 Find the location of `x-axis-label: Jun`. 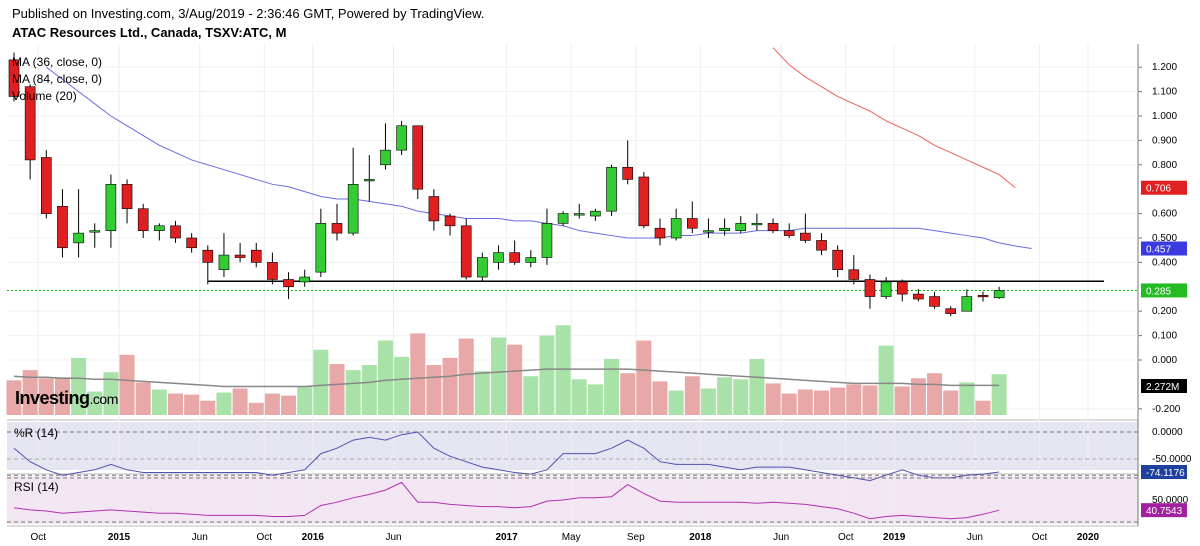

x-axis-label: Jun is located at coordinates (393, 537).